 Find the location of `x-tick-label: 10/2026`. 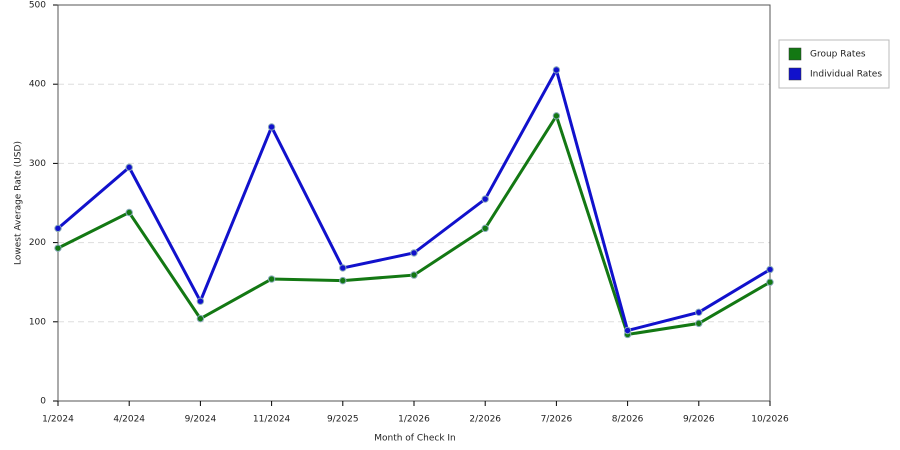

x-tick-label: 10/2026 is located at coordinates (770, 420).